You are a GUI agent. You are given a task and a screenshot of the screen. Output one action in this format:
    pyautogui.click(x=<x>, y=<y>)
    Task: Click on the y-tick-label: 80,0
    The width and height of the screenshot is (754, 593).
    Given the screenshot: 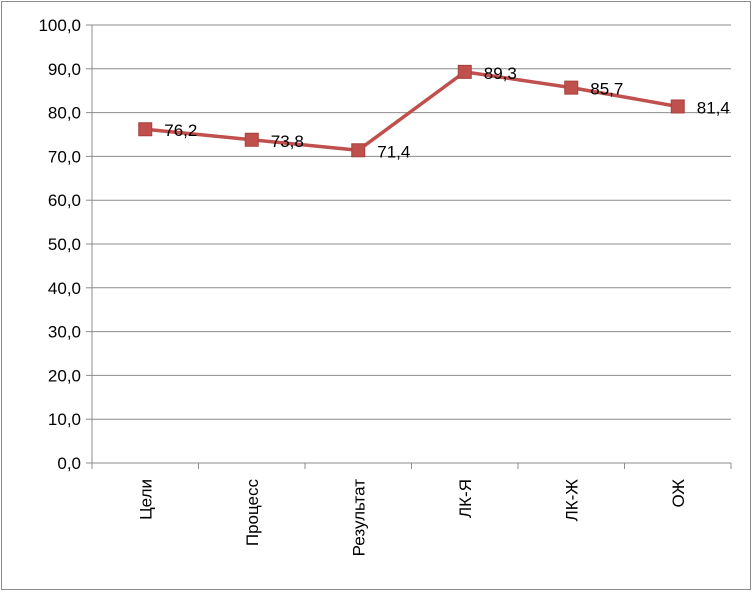 What is the action you would take?
    pyautogui.click(x=64, y=113)
    